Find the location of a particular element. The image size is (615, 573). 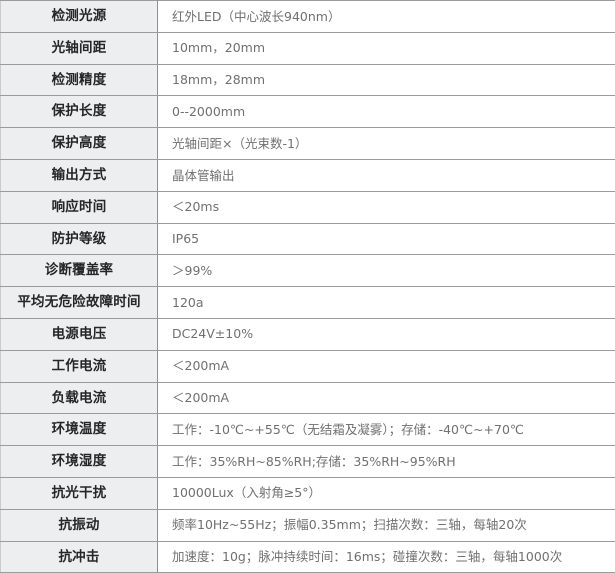

spec-label-cell: 响应时间 is located at coordinates (79, 207).